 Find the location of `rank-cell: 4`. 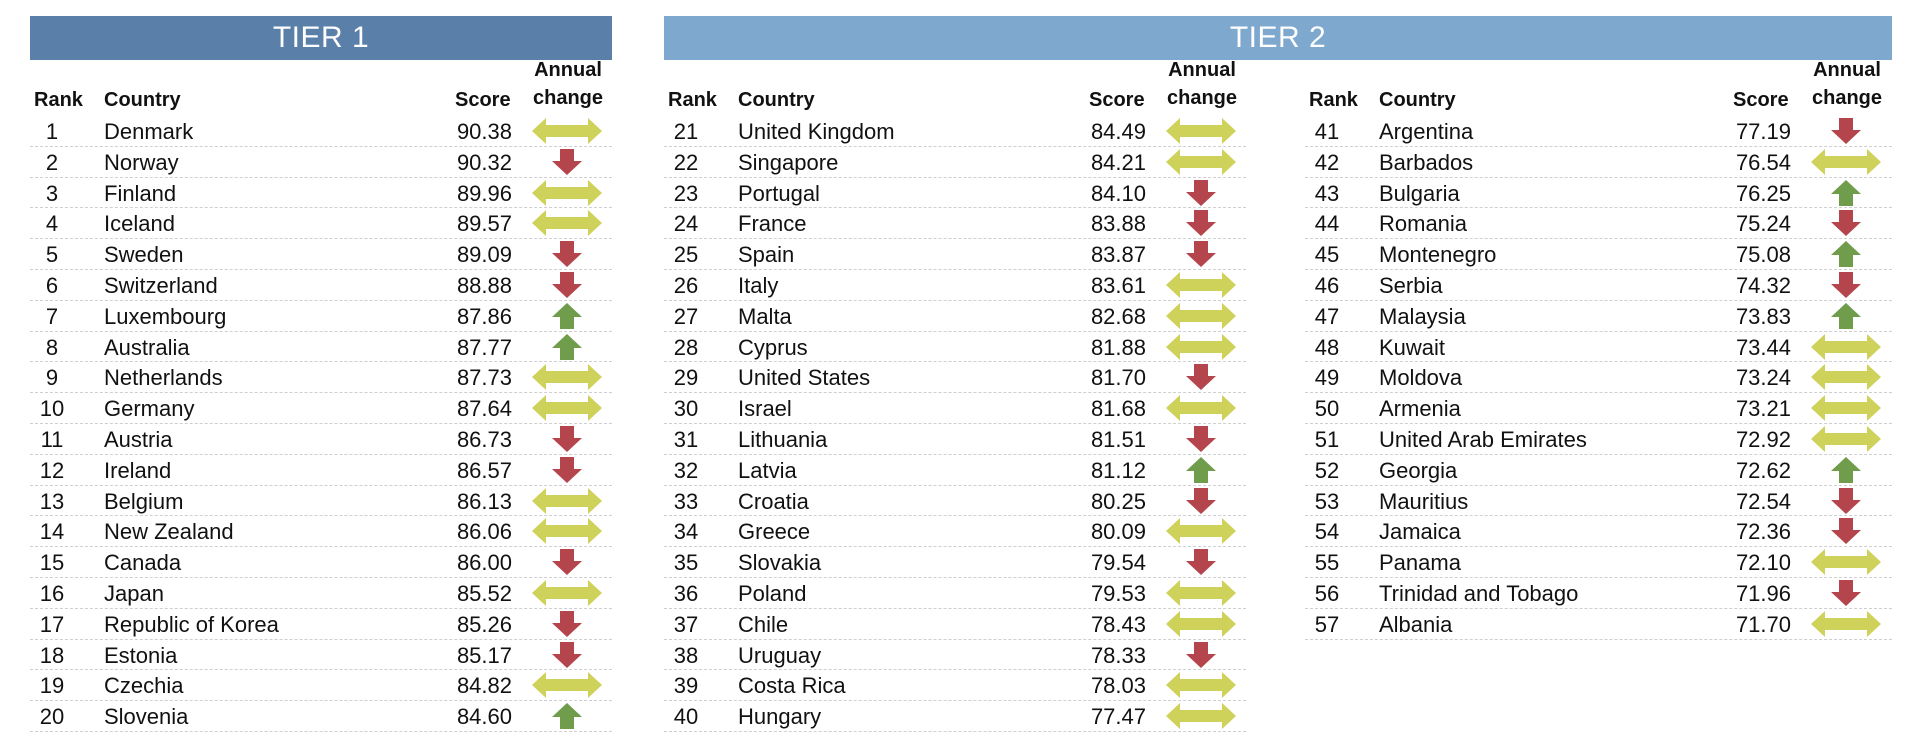

rank-cell: 4 is located at coordinates (52, 224).